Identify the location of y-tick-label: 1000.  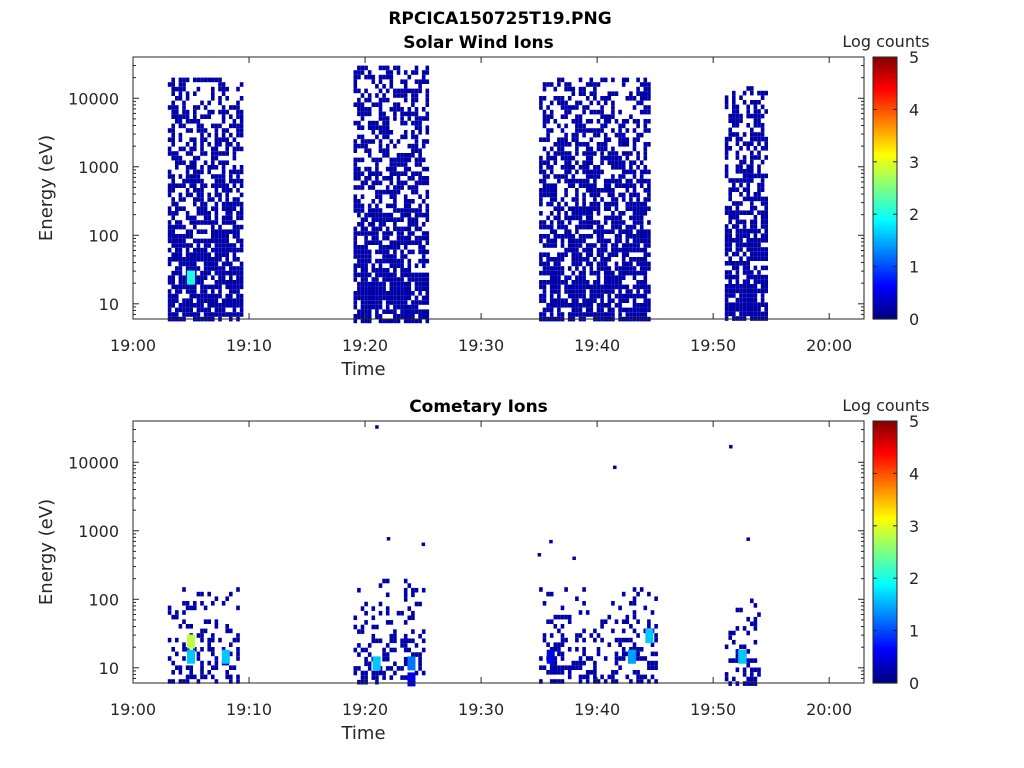
(98, 531).